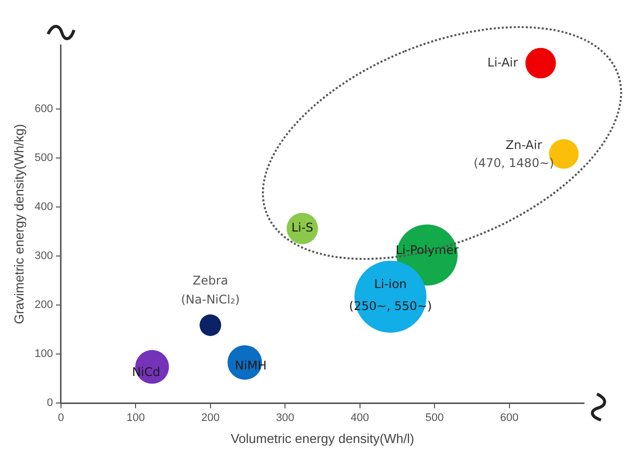 The height and width of the screenshot is (453, 634). Describe the element at coordinates (43, 206) in the screenshot. I see `y-tick-label: 400` at that location.